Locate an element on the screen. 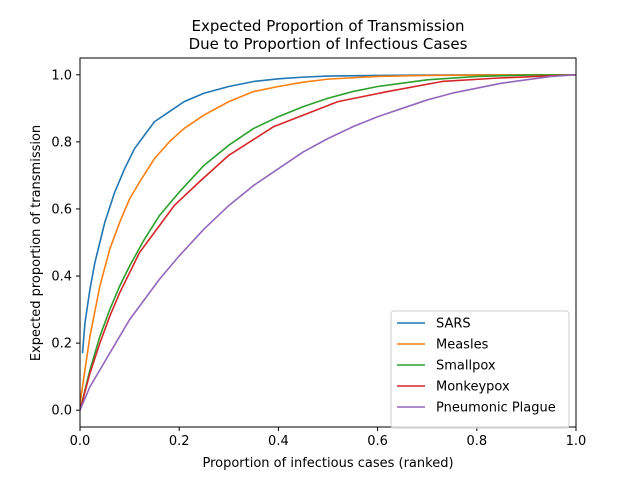  x-tick-label: 0.4 is located at coordinates (278, 441).